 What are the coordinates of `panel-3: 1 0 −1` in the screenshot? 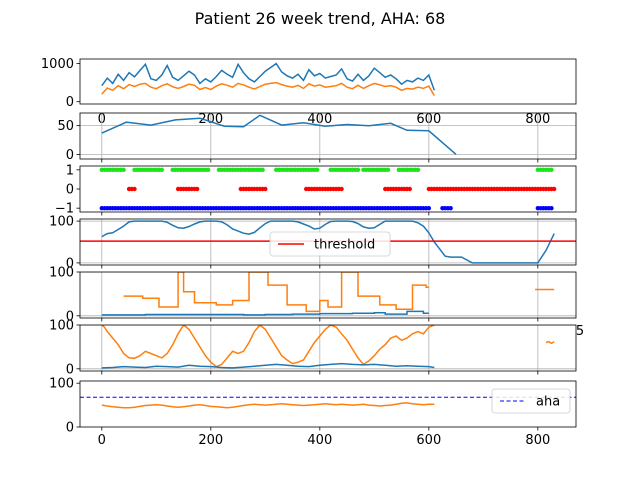 It's located at (316, 190).